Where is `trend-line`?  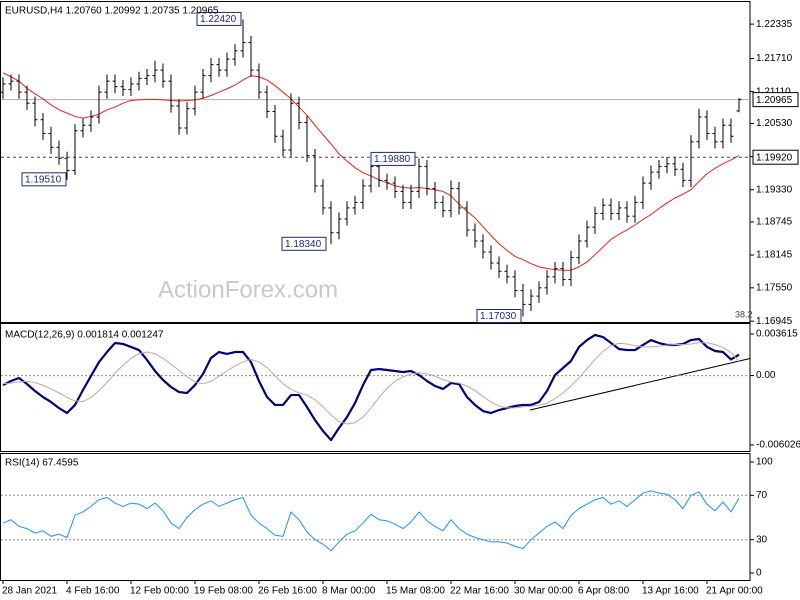 trend-line is located at coordinates (640, 384).